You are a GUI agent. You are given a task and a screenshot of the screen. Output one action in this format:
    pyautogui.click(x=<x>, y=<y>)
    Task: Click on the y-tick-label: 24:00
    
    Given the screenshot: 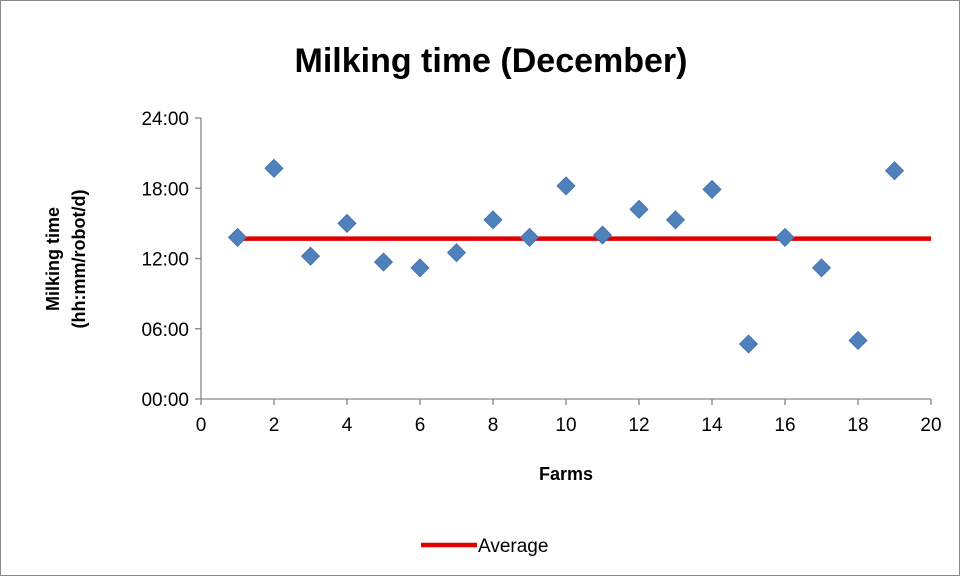 What is the action you would take?
    pyautogui.click(x=165, y=119)
    